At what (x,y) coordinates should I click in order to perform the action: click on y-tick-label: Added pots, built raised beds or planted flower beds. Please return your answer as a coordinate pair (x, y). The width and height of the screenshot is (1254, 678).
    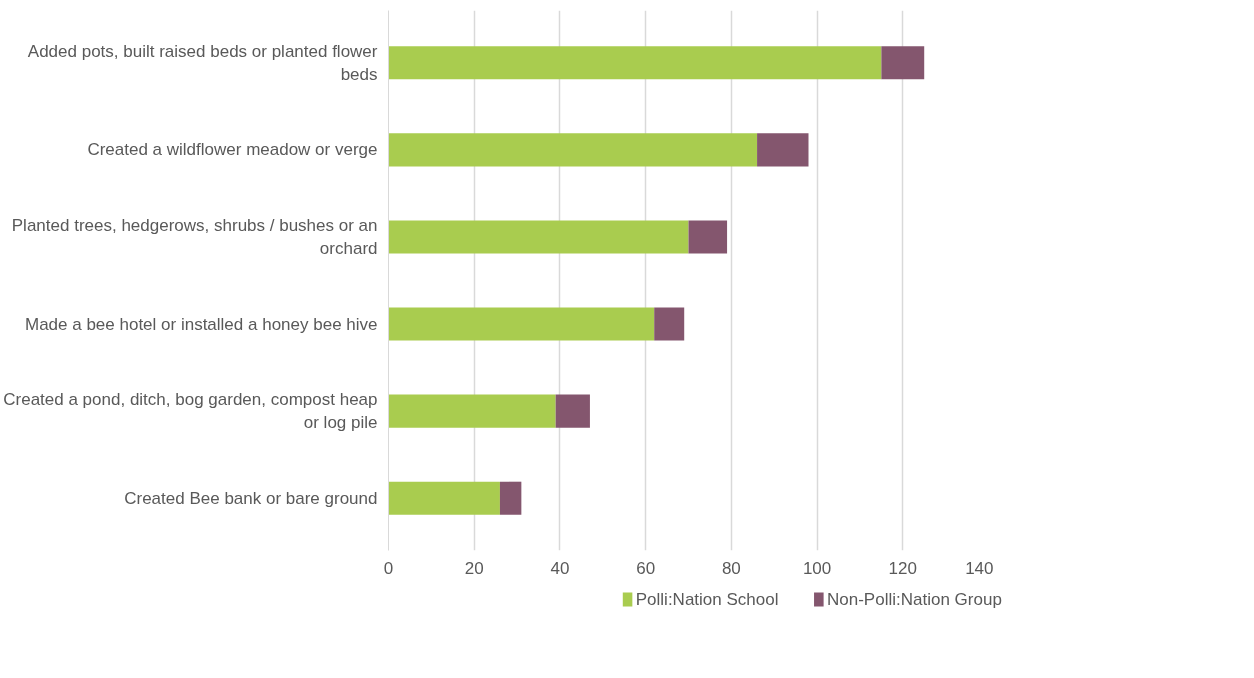
    Looking at the image, I should click on (202, 62).